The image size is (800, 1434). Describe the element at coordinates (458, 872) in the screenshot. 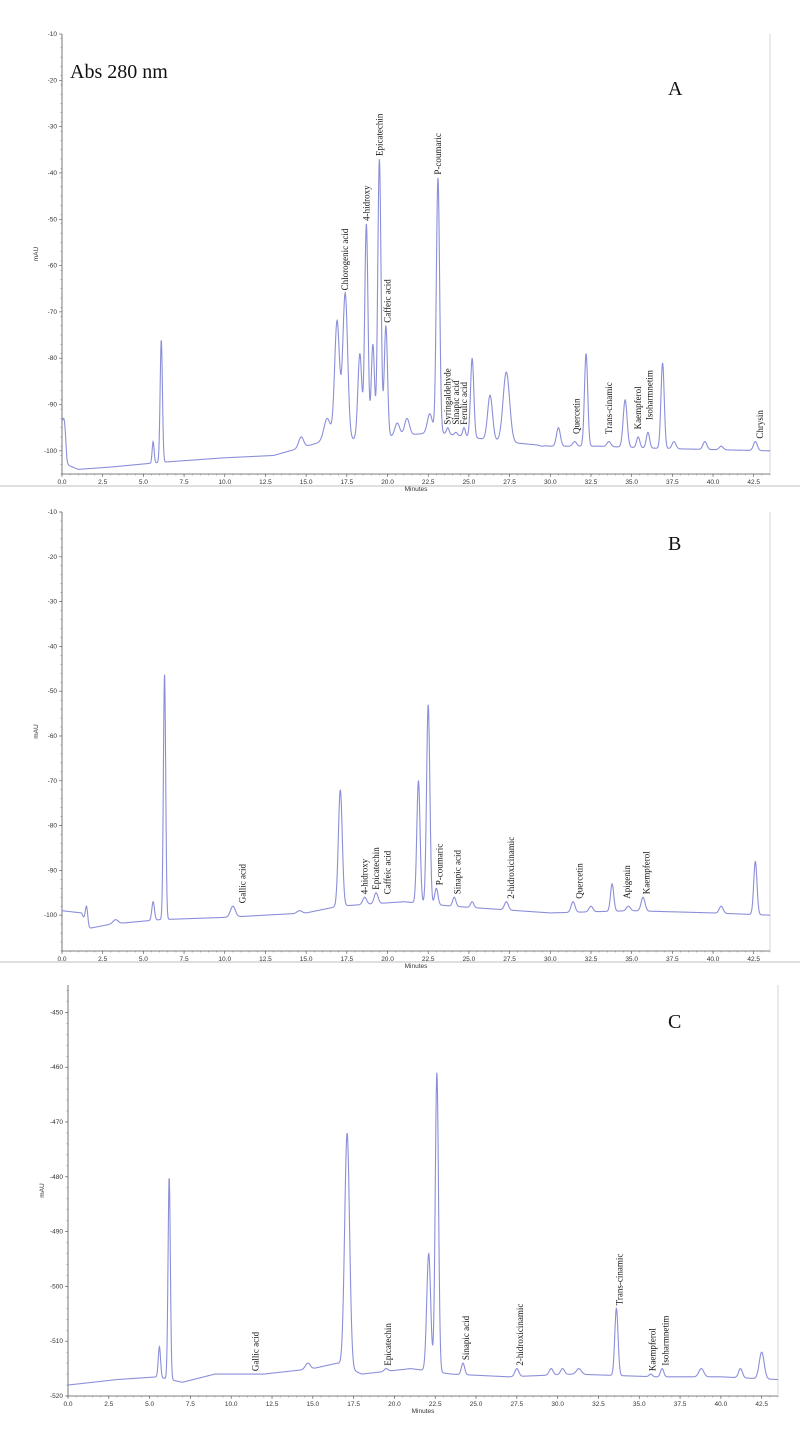

I see `peak-label-b: Sinapic acid` at that location.